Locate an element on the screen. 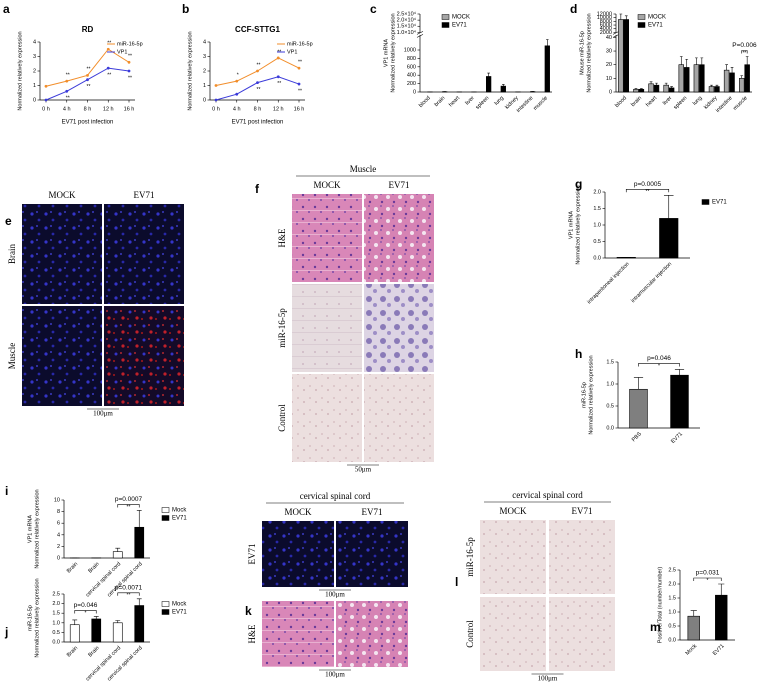  legend-label: Mock is located at coordinates (179, 605).